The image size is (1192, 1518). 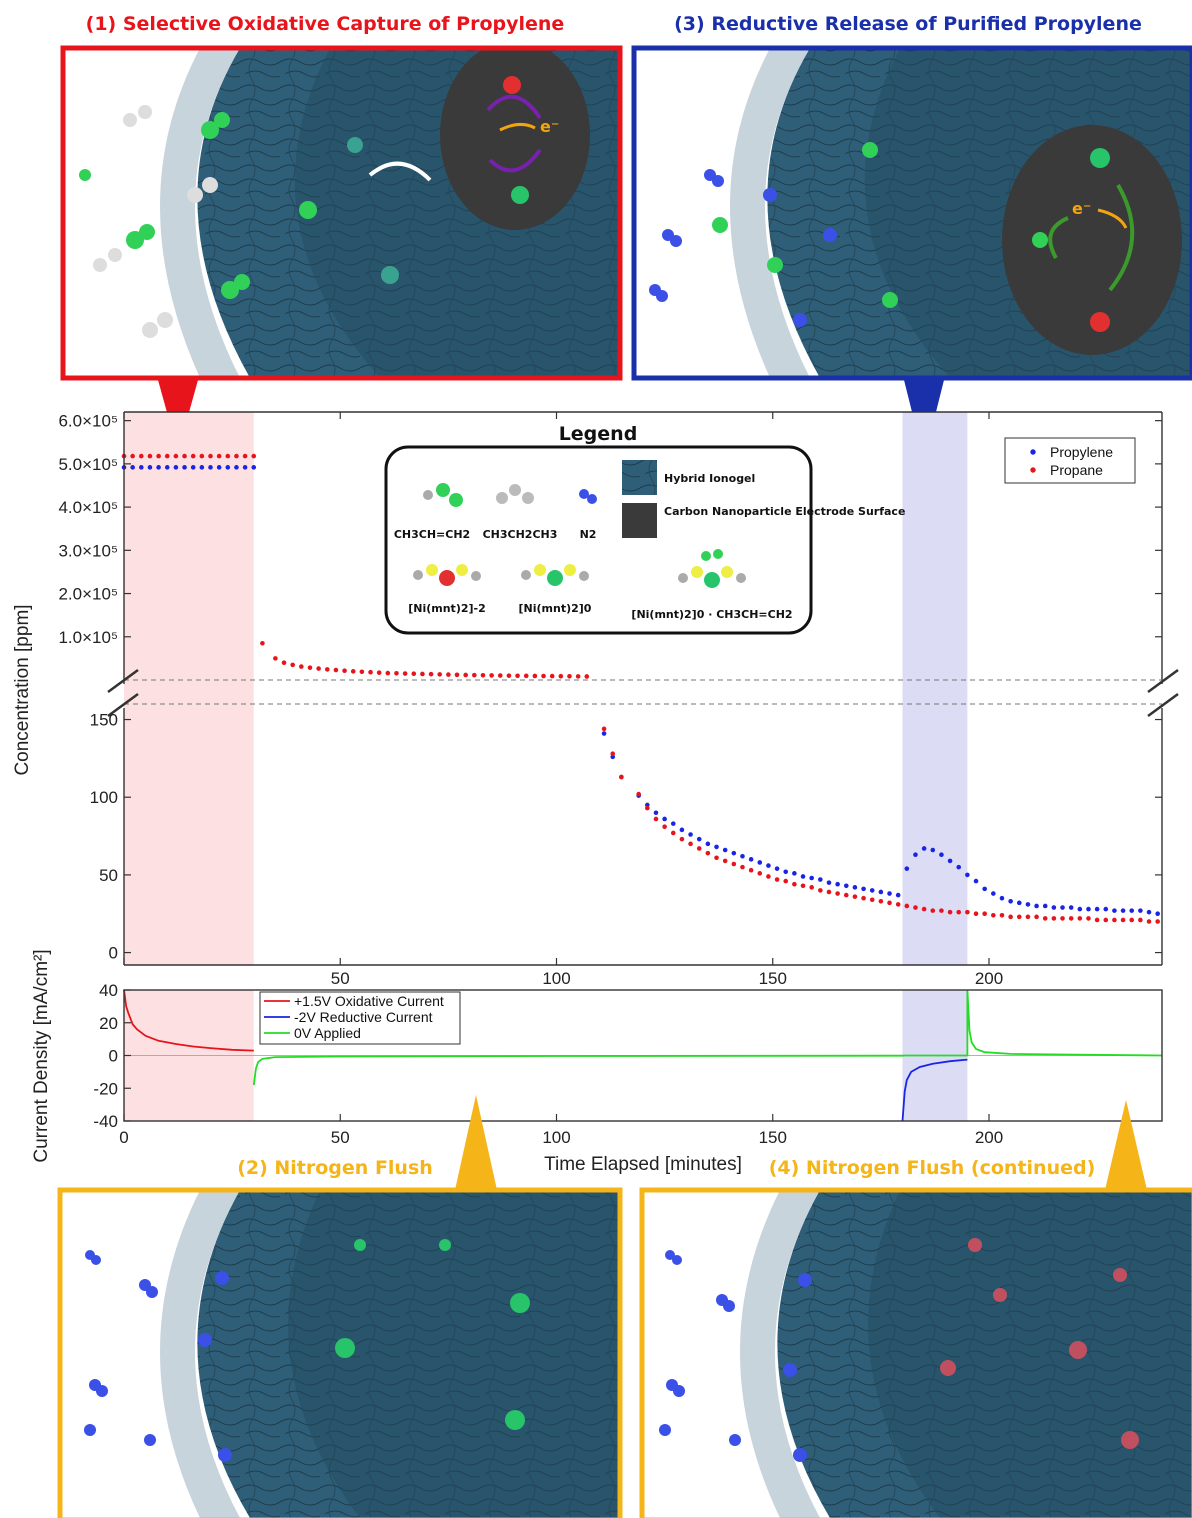 I want to click on electron-label-1: e⁻, so click(x=549, y=126).